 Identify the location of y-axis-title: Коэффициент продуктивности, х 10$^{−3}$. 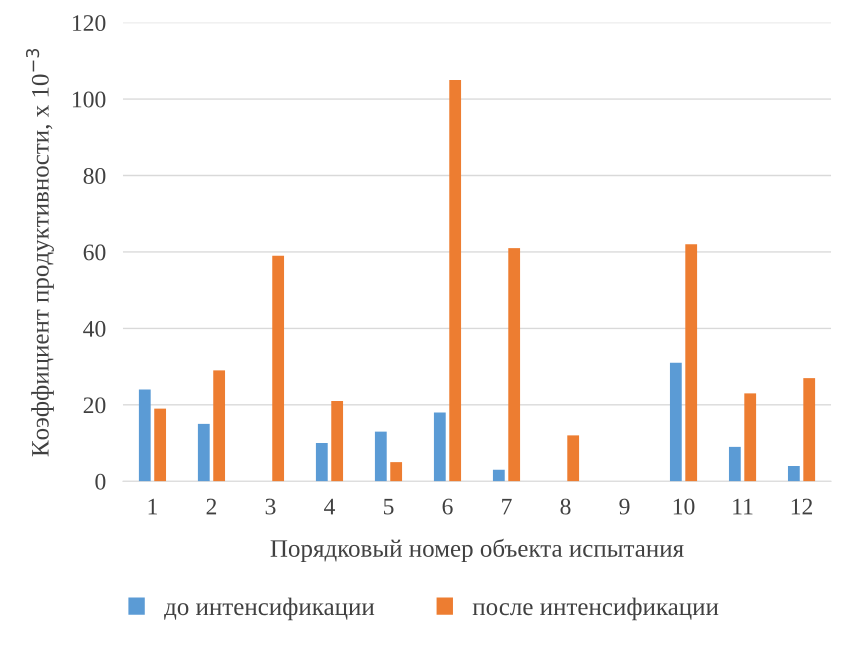
(40, 252).